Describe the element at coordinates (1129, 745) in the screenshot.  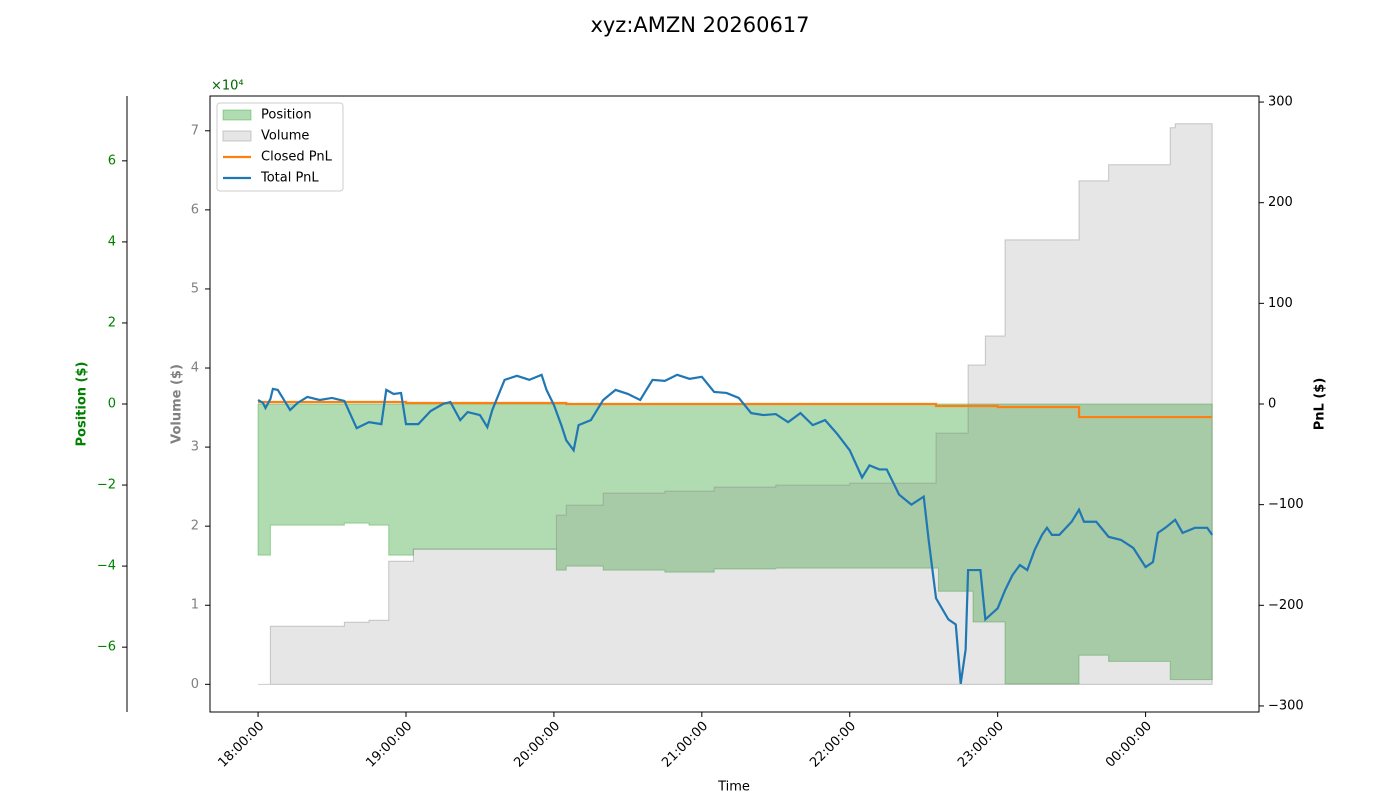
I see `x-tick-label: 00:00:00` at that location.